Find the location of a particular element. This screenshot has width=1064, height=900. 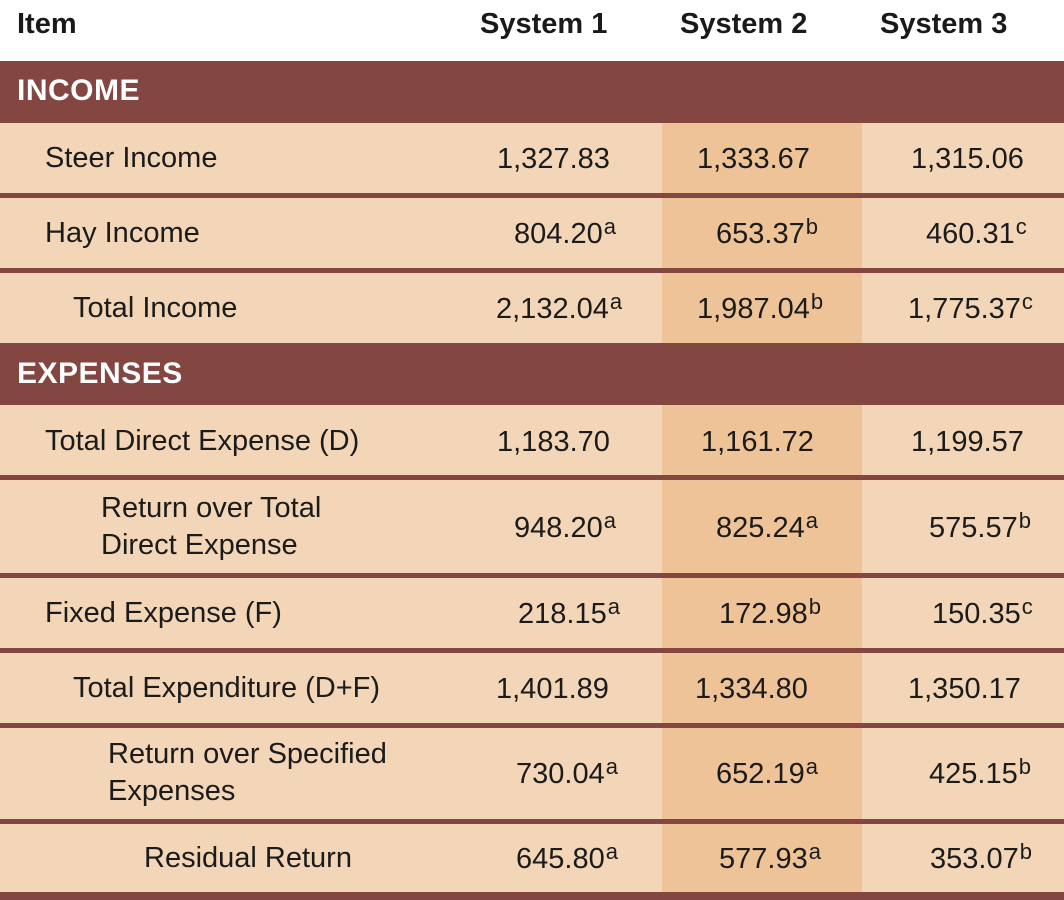

value-system-3: 353.07b is located at coordinates (981, 857).